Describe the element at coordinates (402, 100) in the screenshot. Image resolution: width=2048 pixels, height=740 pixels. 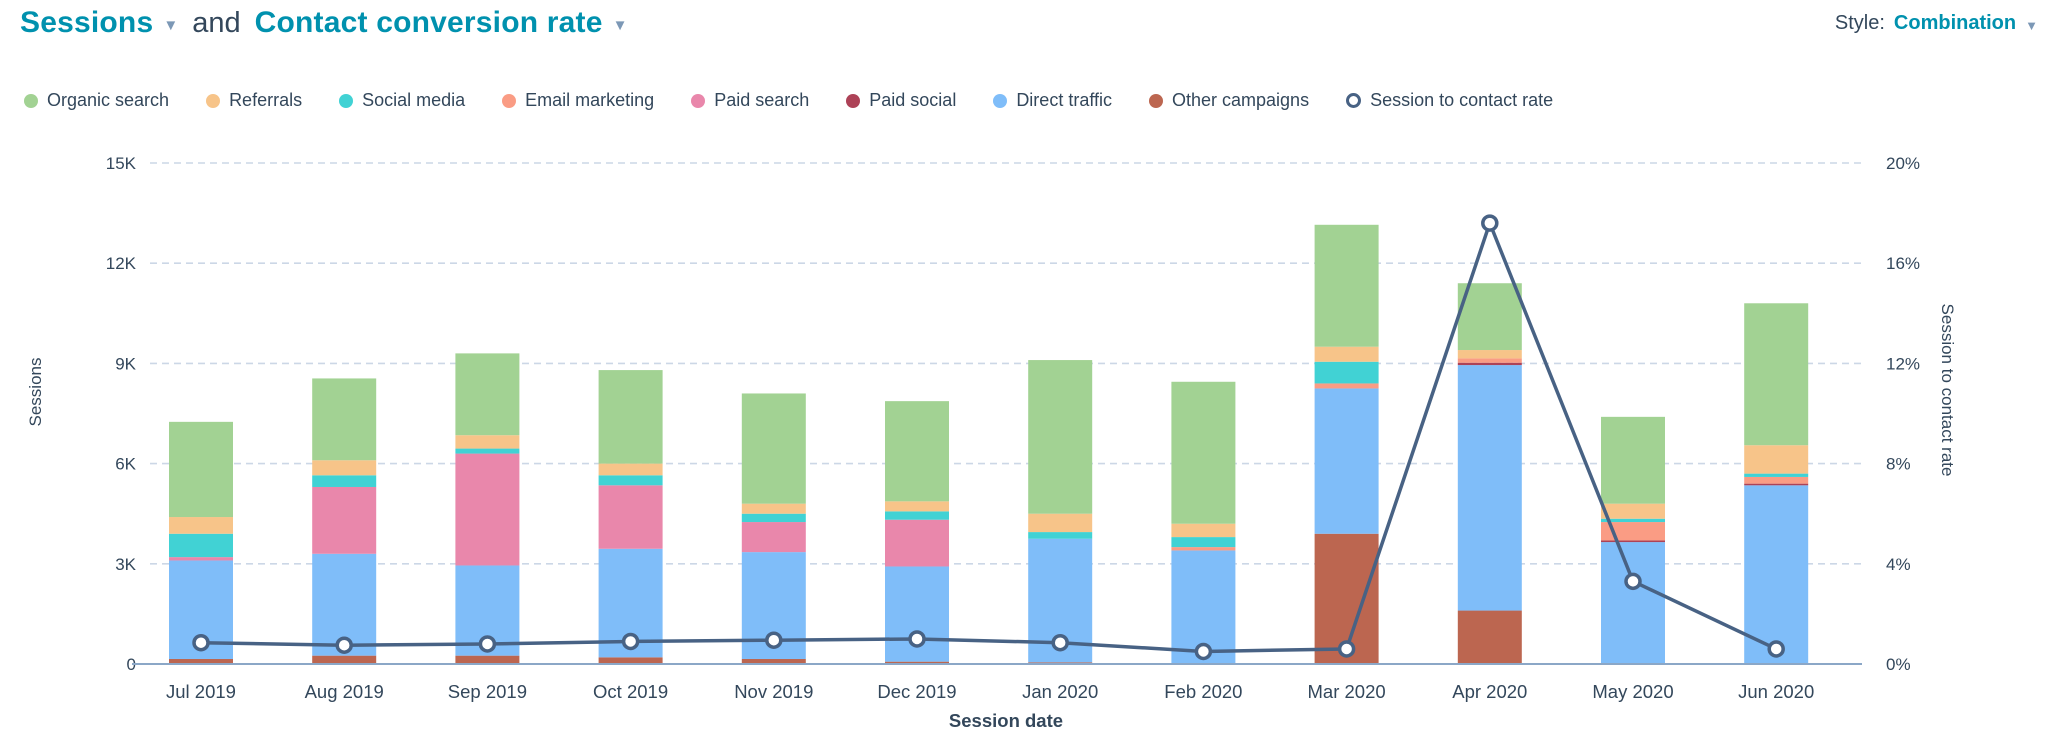
I see `legend-item-social-media: Social media` at that location.